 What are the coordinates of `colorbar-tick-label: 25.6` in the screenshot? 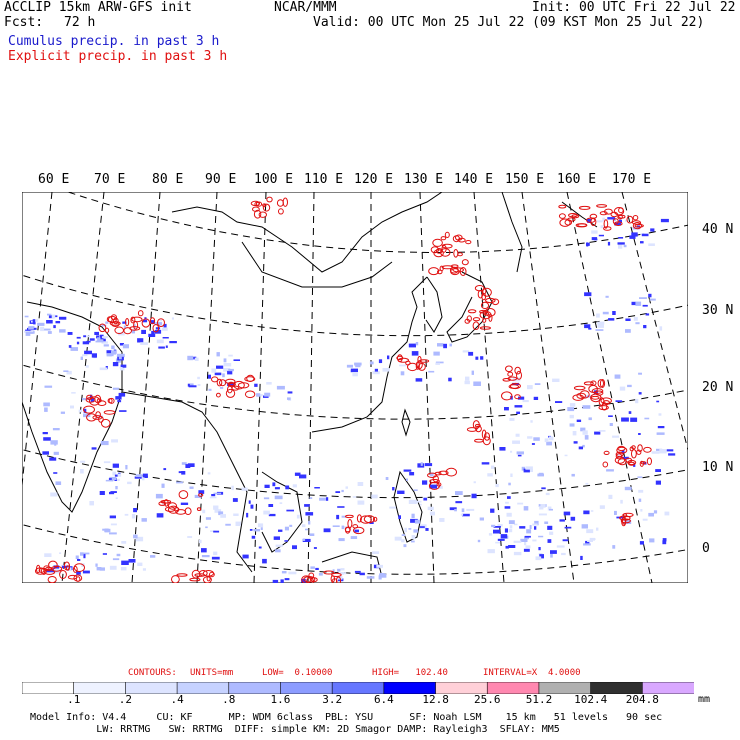 It's located at (487, 699).